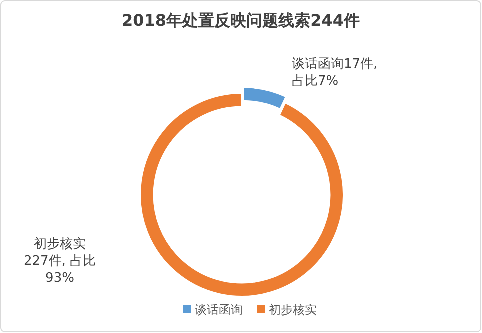 This screenshot has height=333, width=482. I want to click on chart-title: 2018年处置反映问题线索244件, so click(241, 20).